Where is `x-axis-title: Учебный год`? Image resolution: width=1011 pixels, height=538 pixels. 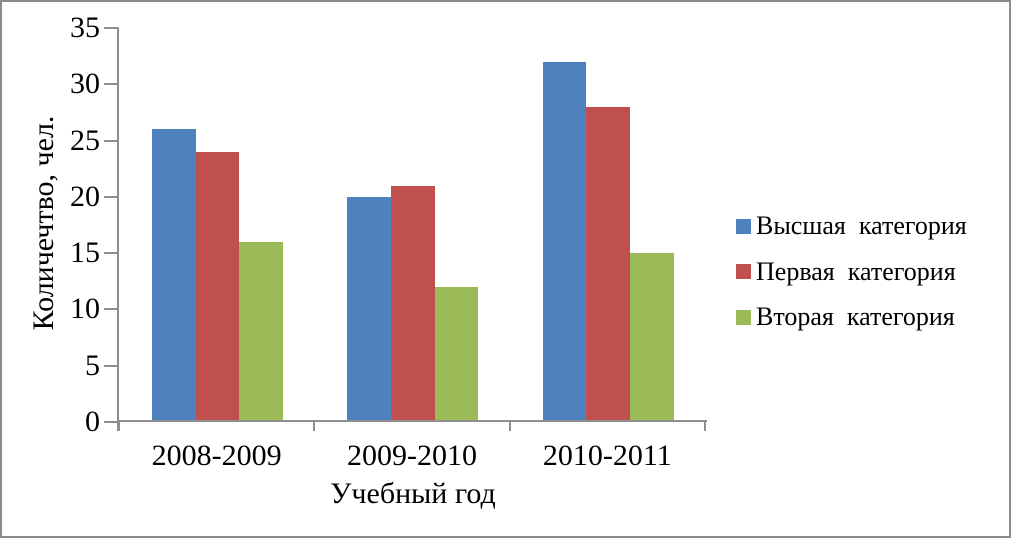 x-axis-title: Учебный год is located at coordinates (413, 493).